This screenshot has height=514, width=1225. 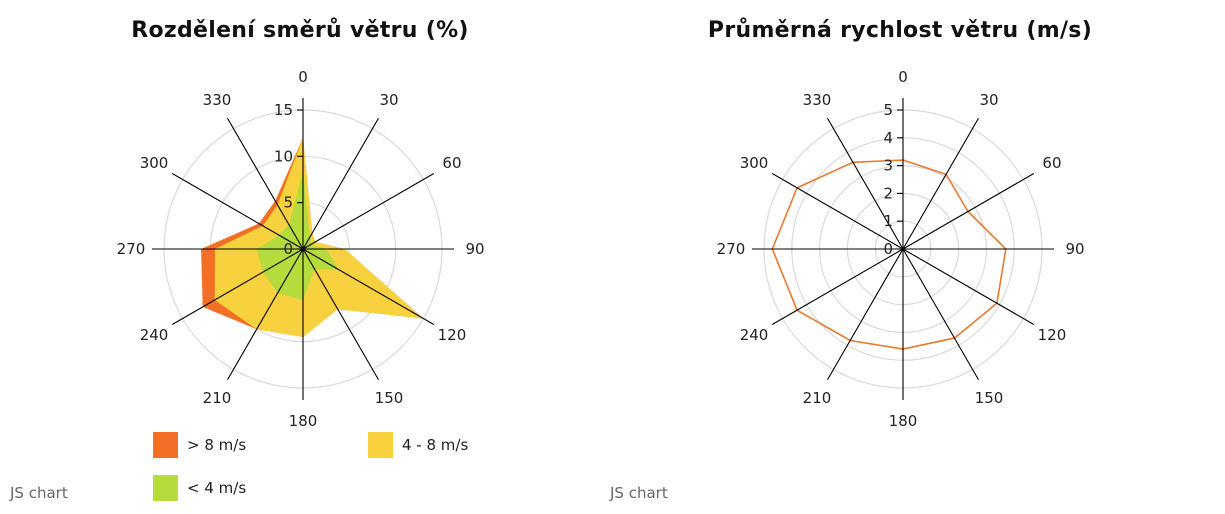 What do you see at coordinates (300, 30) in the screenshot?
I see `chart-title: Rozdělení směrů větru (%)` at bounding box center [300, 30].